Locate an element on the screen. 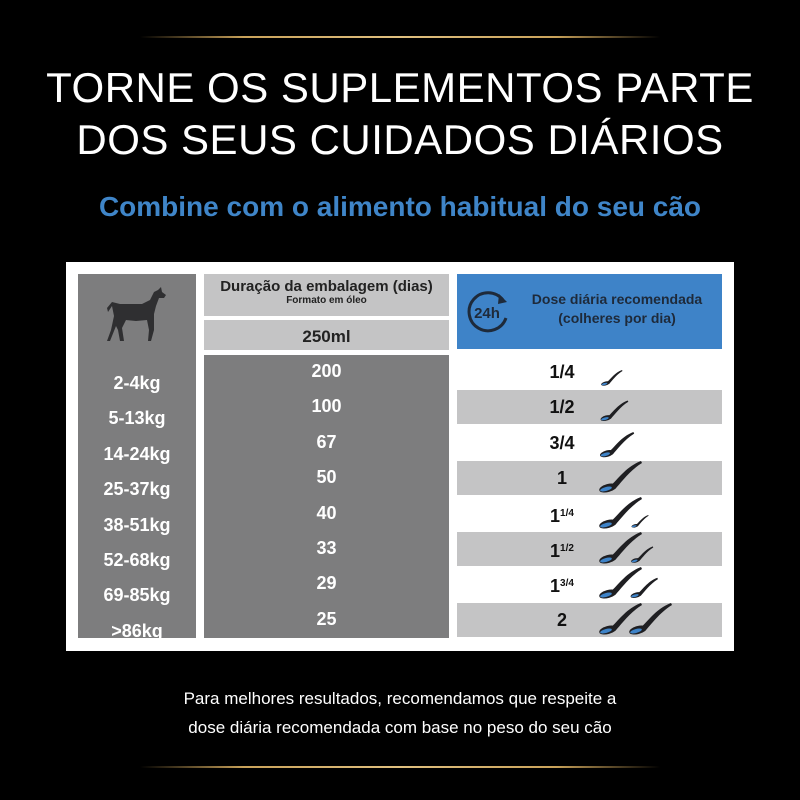 This screenshot has width=800, height=800. dose-amount: 13/4 is located at coordinates (562, 585).